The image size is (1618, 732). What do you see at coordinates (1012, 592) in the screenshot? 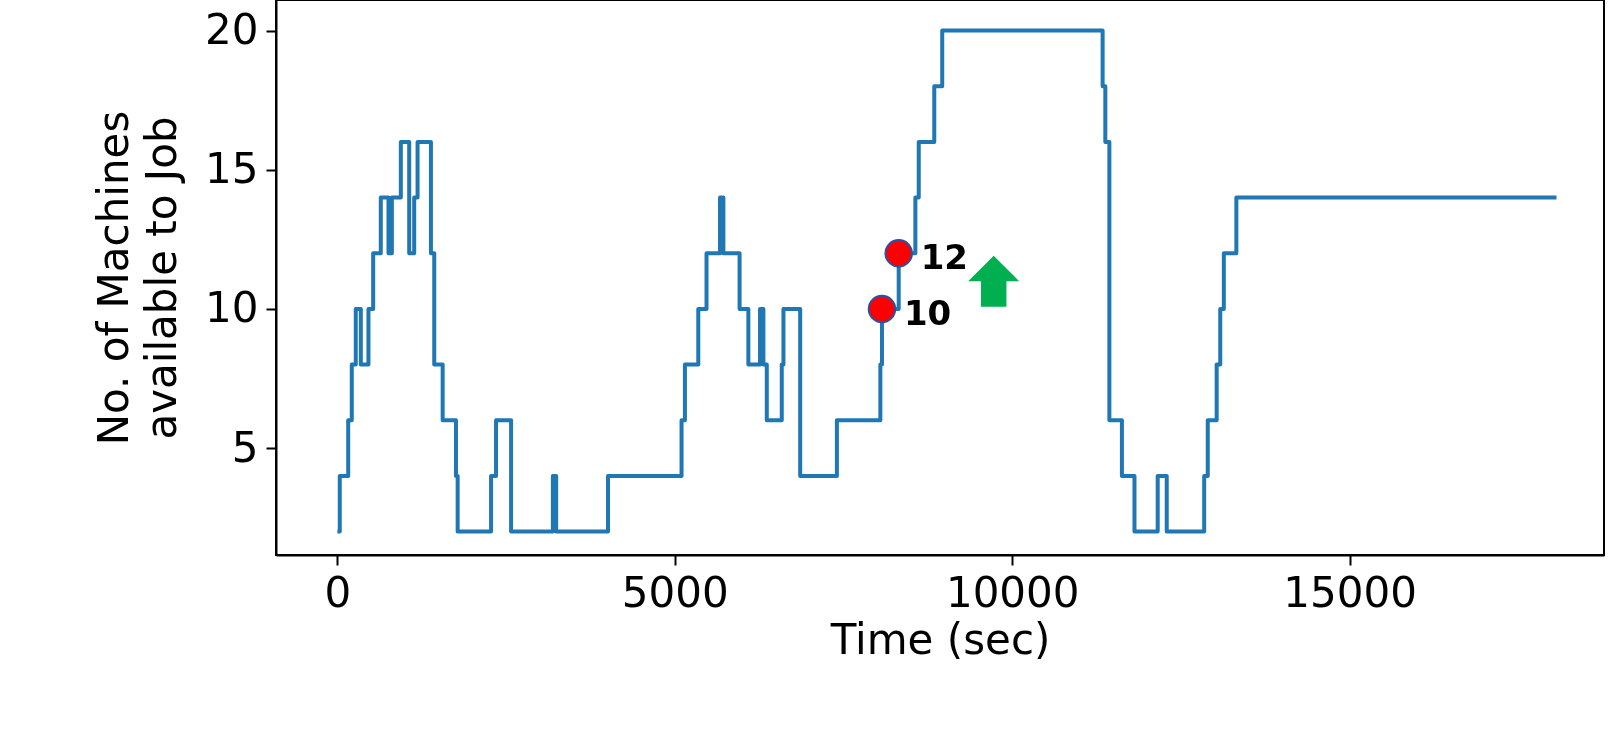
I see `x-tick-label: 10000` at bounding box center [1012, 592].